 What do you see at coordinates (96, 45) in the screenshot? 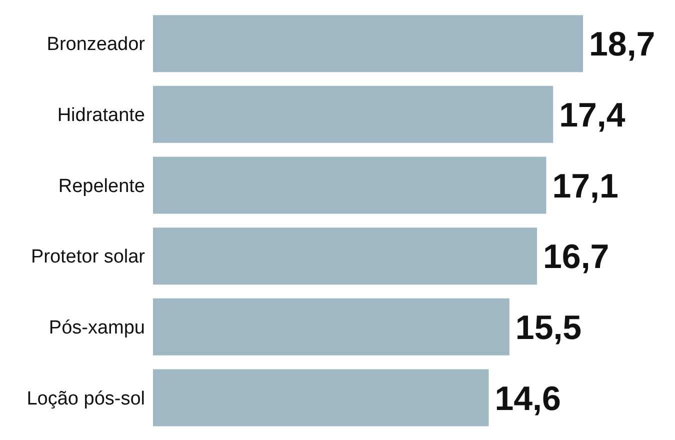
I see `y-tick-label: Bronzeador` at bounding box center [96, 45].